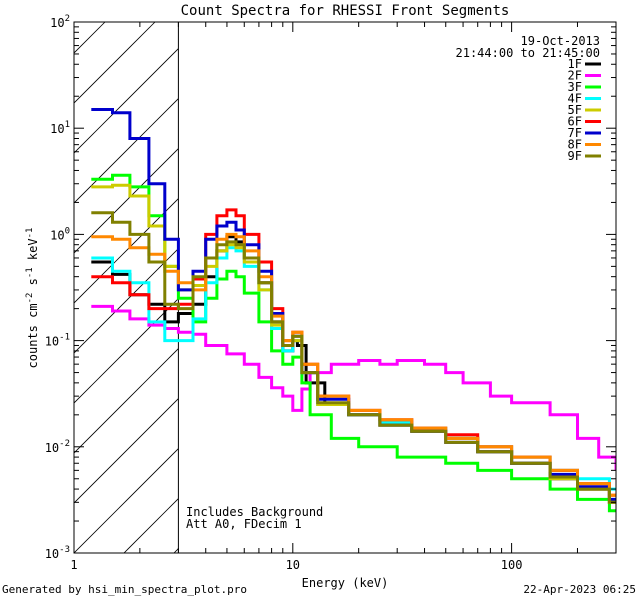 This screenshot has width=640, height=600. What do you see at coordinates (345, 583) in the screenshot?
I see `x-axis-label: Energy (keV)` at bounding box center [345, 583].